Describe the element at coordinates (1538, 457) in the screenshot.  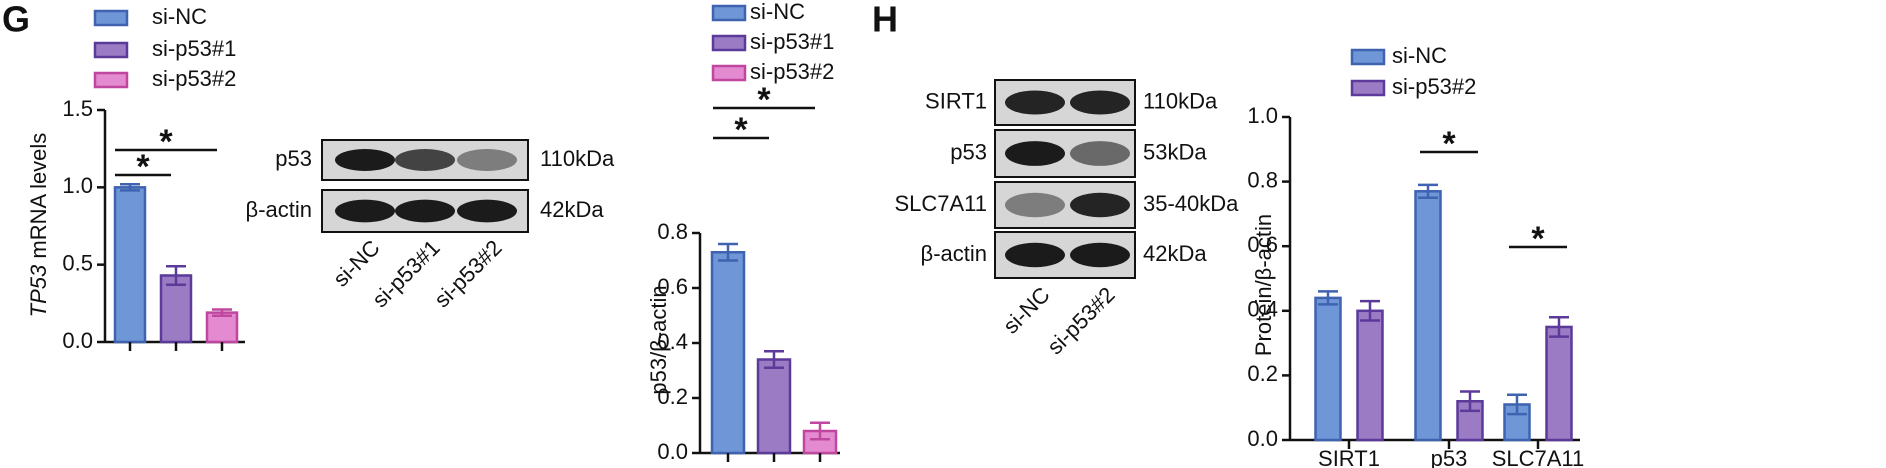
I see `x-tick-label: SLC7A11` at that location.